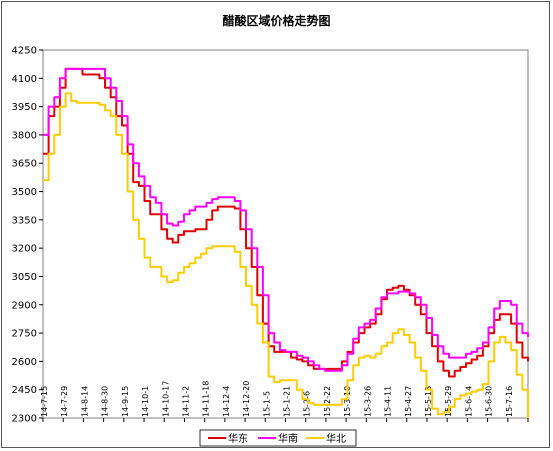  I want to click on x-tick-label: 15-4-11, so click(388, 401).